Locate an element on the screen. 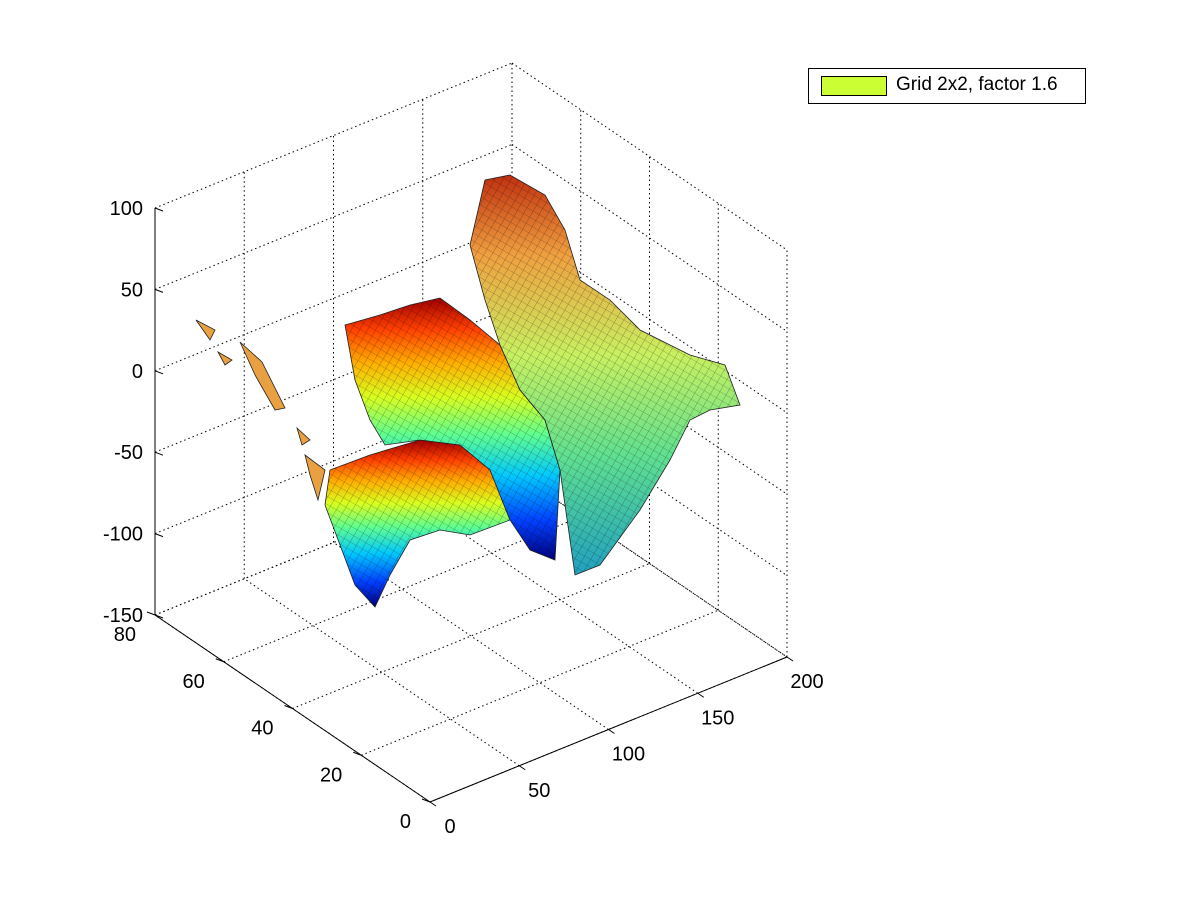 This screenshot has height=900, width=1200. x-tick-label: 200 is located at coordinates (806, 682).